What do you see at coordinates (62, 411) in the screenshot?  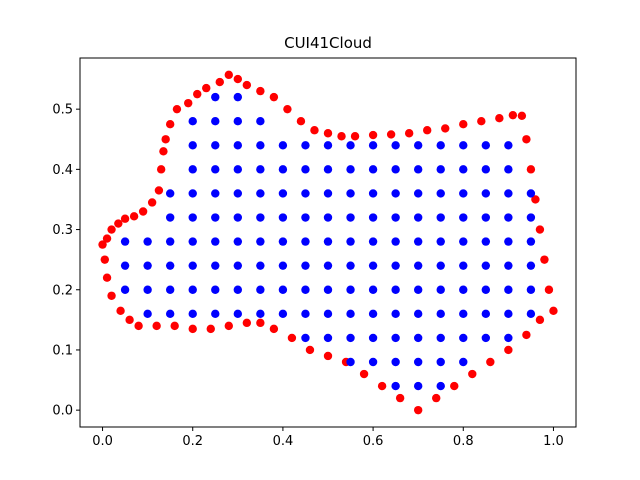 I see `y-tick-label: 0.0` at bounding box center [62, 411].